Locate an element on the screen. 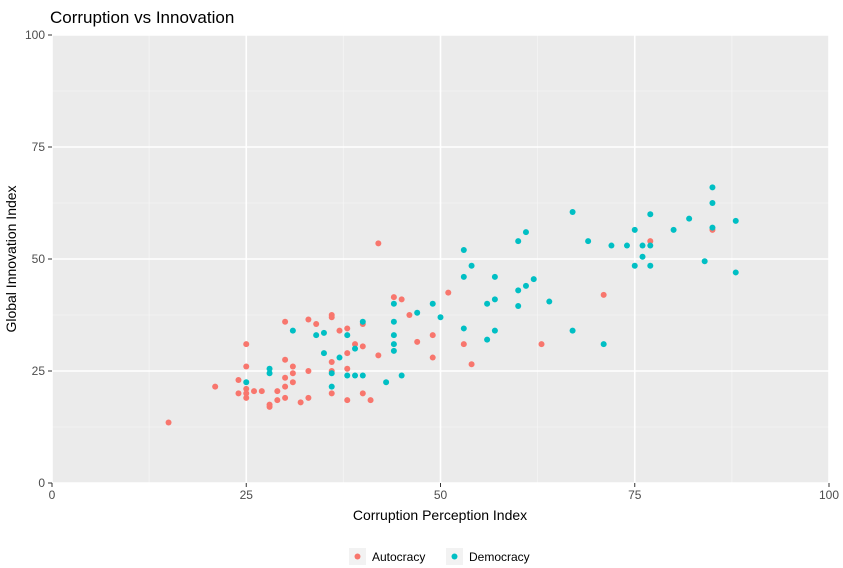 This screenshot has height=568, width=843. legend-symbol-democracy is located at coordinates (454, 556).